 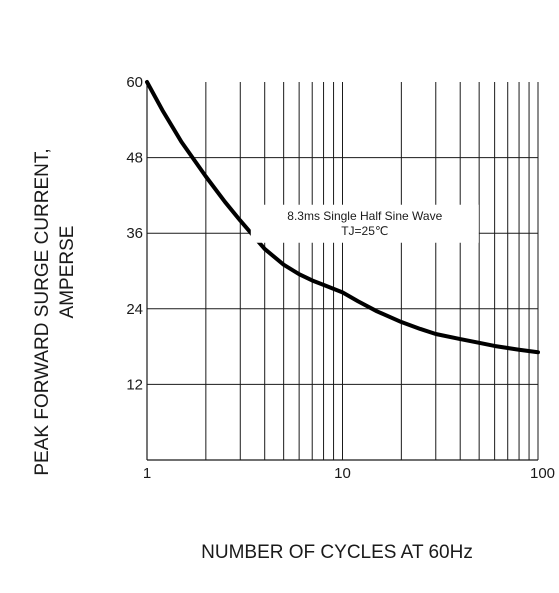 What do you see at coordinates (134, 233) in the screenshot?
I see `y-tick-label: 36` at bounding box center [134, 233].